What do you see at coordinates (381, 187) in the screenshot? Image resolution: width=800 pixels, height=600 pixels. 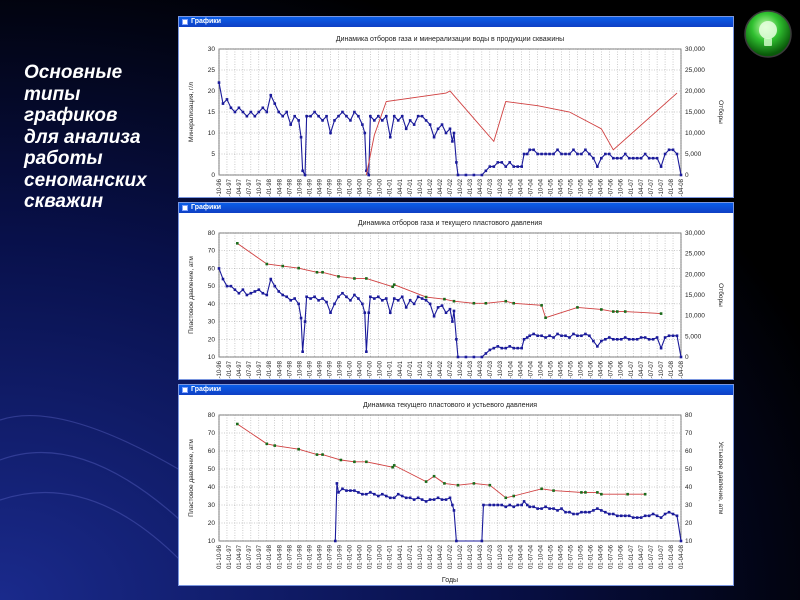 I see `x-tick-label: 01-10-00` at bounding box center [381, 187].